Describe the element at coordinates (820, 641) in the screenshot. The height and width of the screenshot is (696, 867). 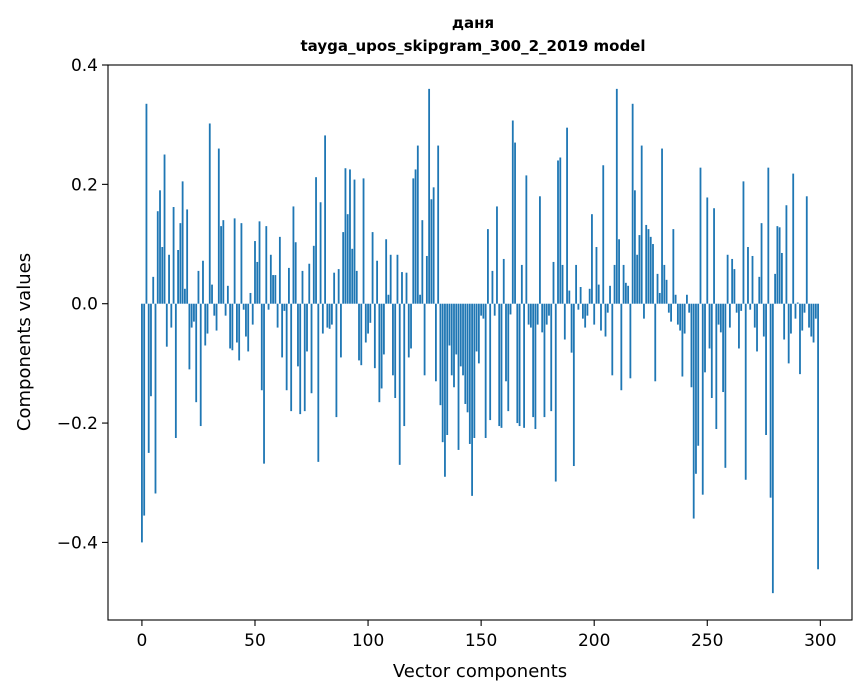
I see `x-tick-label: 300` at that location.